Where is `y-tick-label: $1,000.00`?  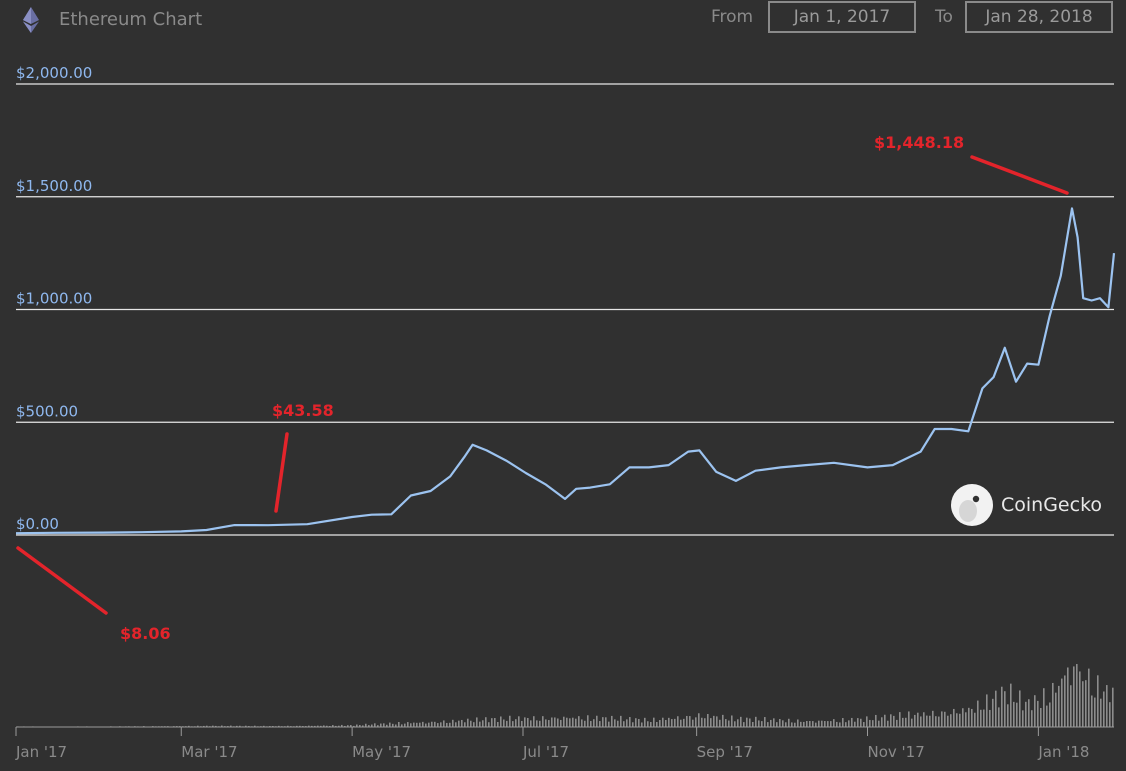
y-tick-label: $1,000.00 is located at coordinates (54, 299).